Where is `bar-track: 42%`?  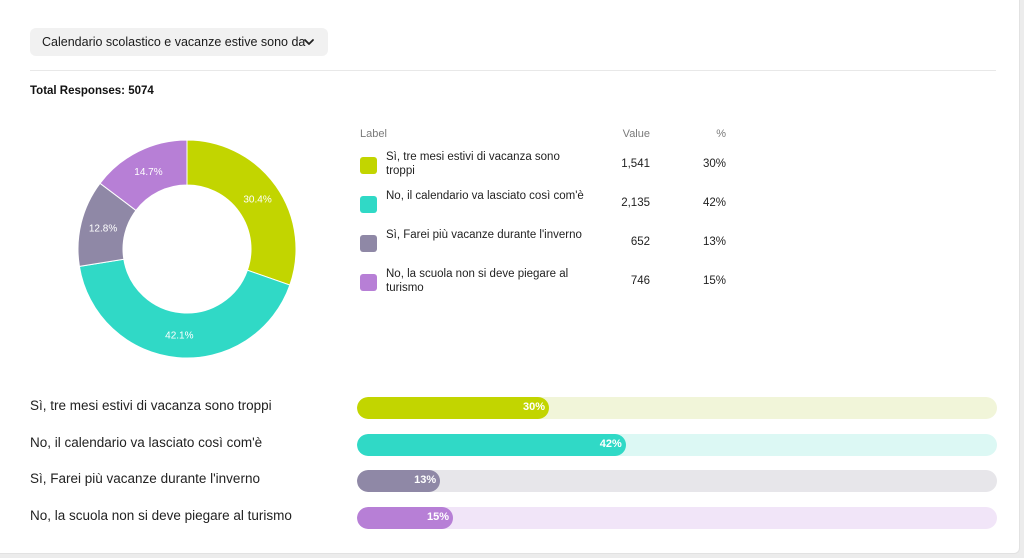
bar-track: 42% is located at coordinates (677, 444).